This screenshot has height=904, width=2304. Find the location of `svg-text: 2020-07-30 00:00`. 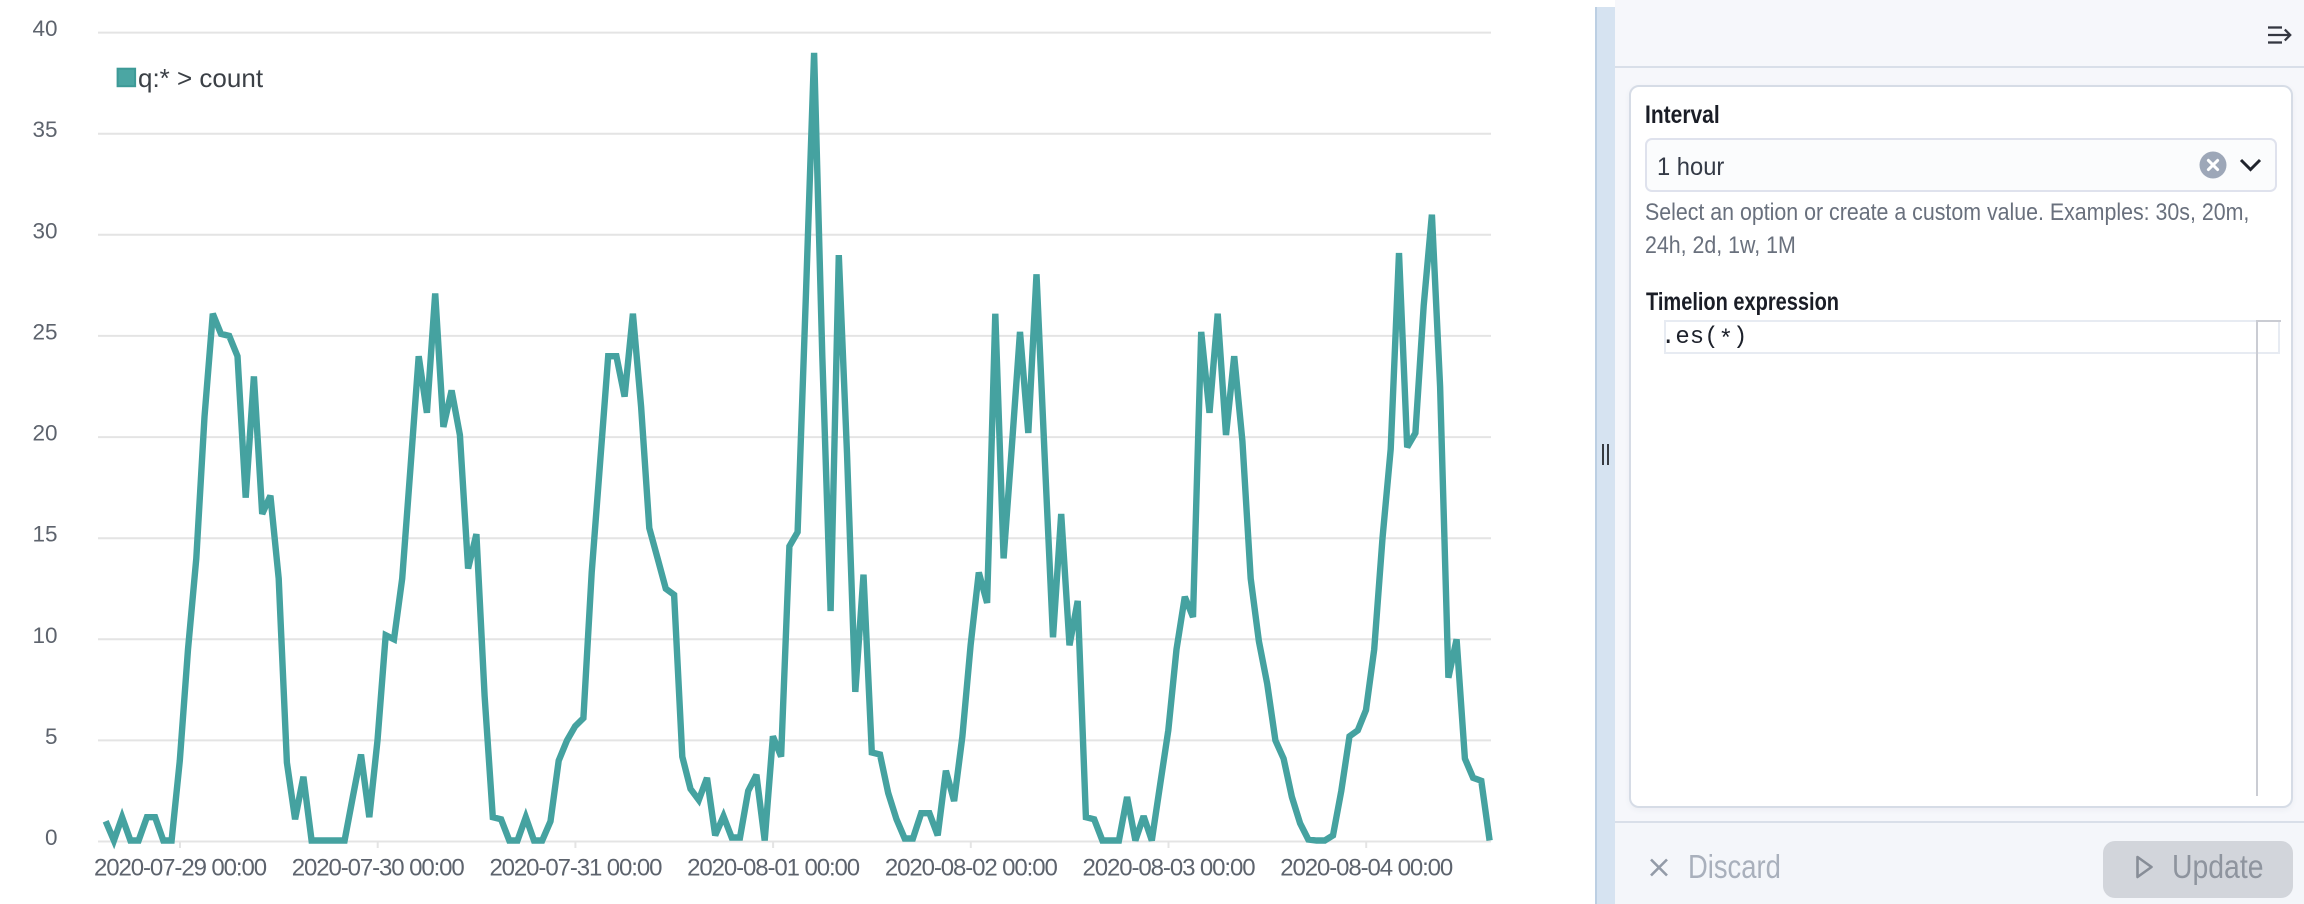

svg-text: 2020-07-30 00:00 is located at coordinates (378, 868).